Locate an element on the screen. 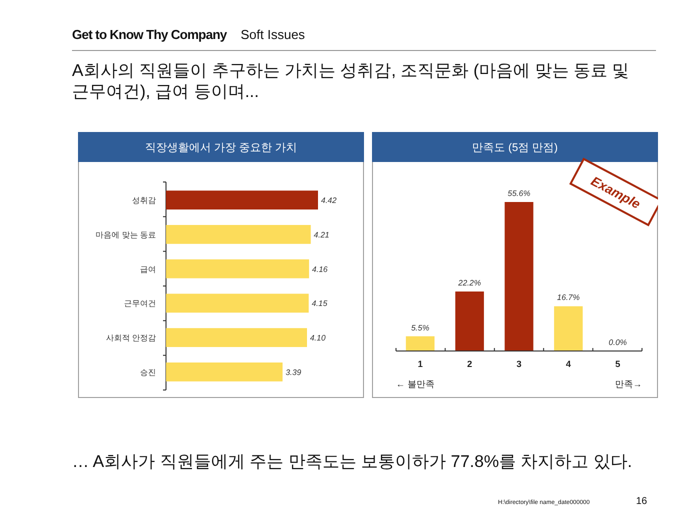 Image resolution: width=680 pixels, height=510 pixels. text: Get to Know Thy Company is located at coordinates (149, 34).